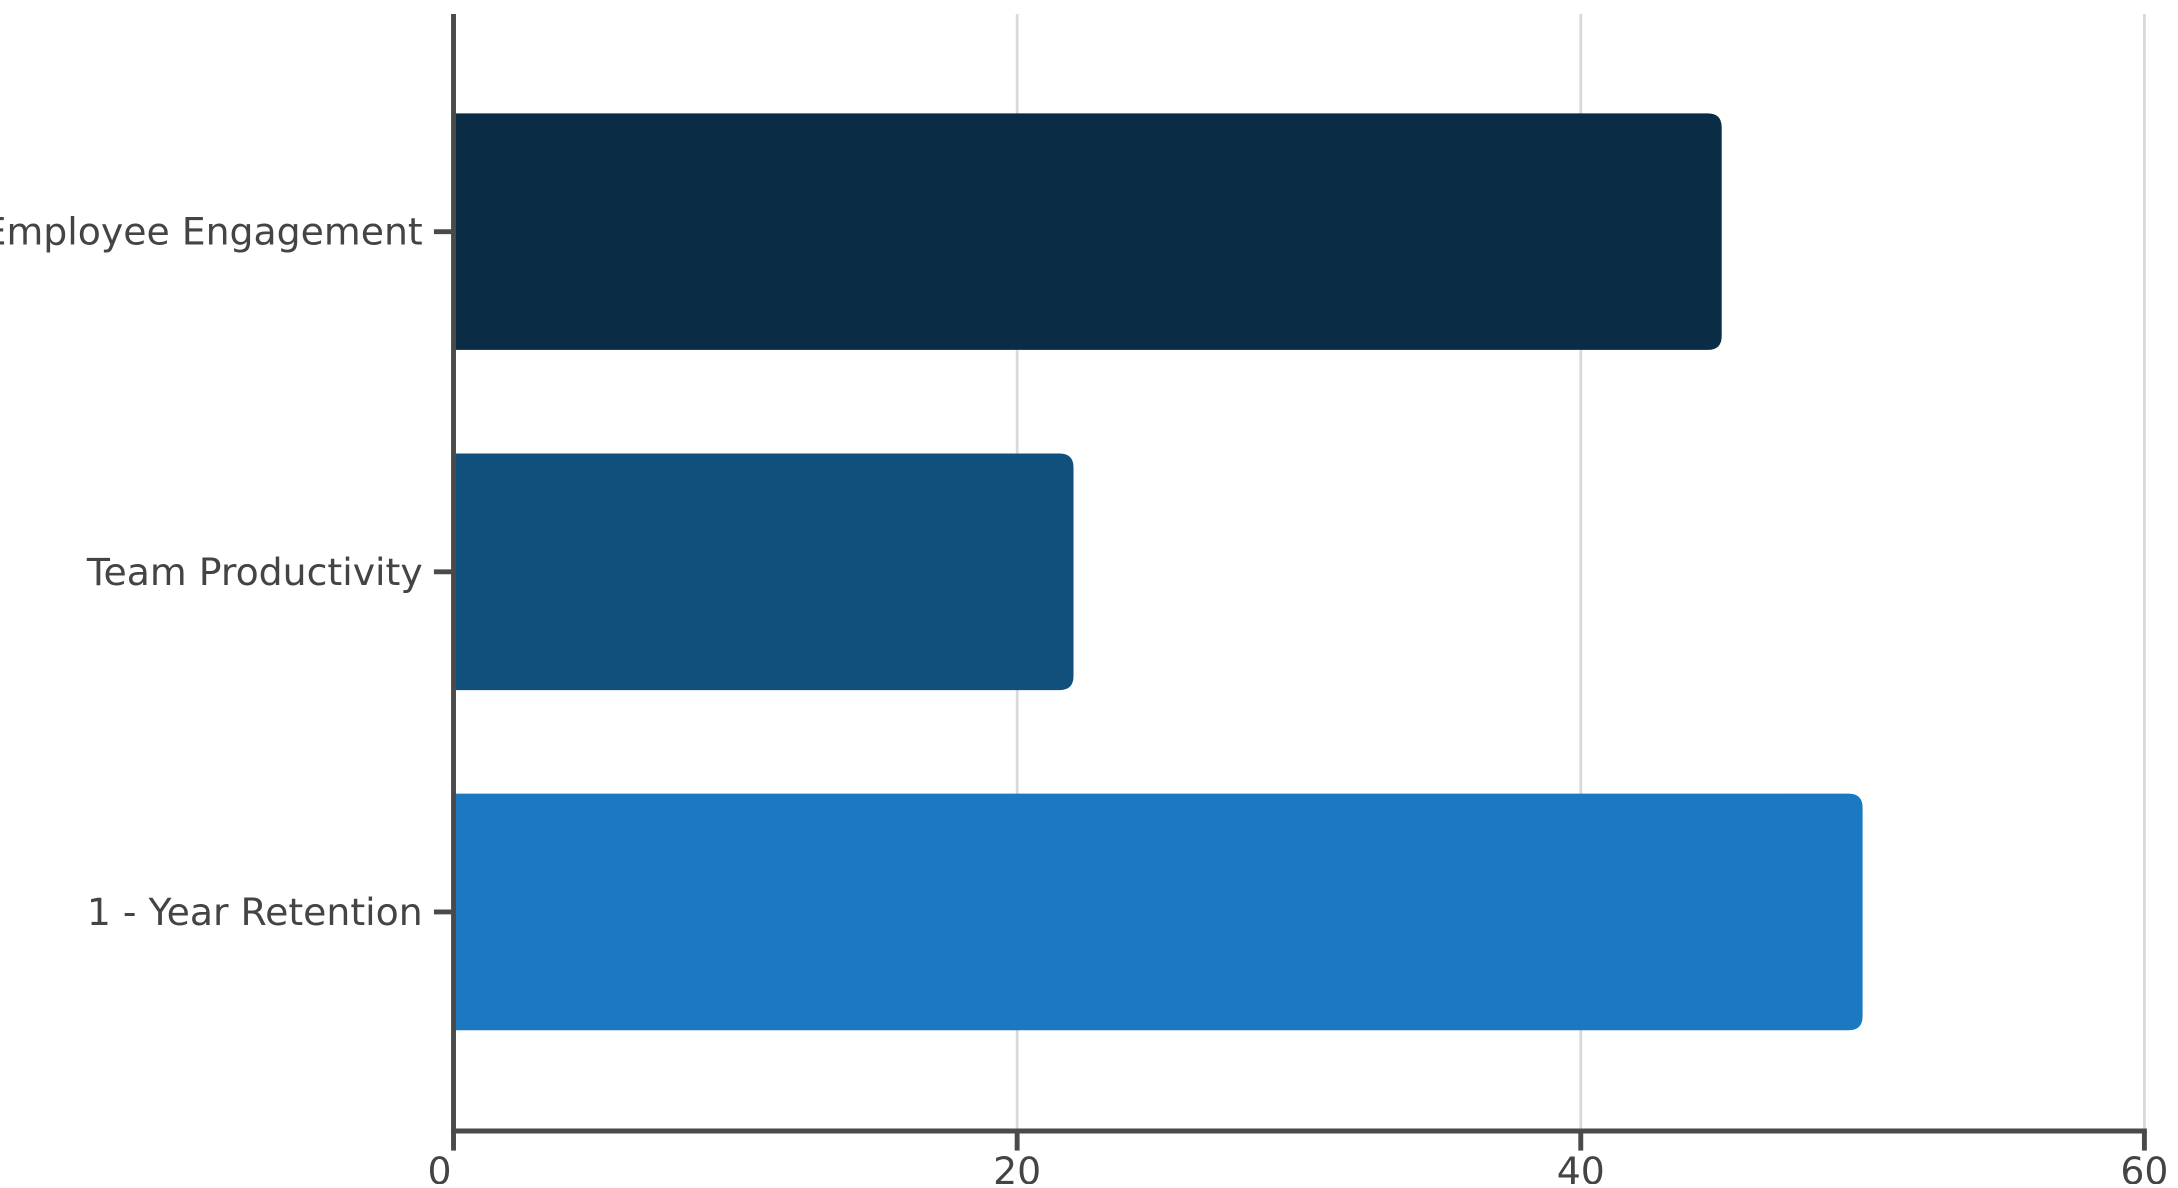  What do you see at coordinates (439, 1166) in the screenshot?
I see `x-tick-label: 0` at bounding box center [439, 1166].